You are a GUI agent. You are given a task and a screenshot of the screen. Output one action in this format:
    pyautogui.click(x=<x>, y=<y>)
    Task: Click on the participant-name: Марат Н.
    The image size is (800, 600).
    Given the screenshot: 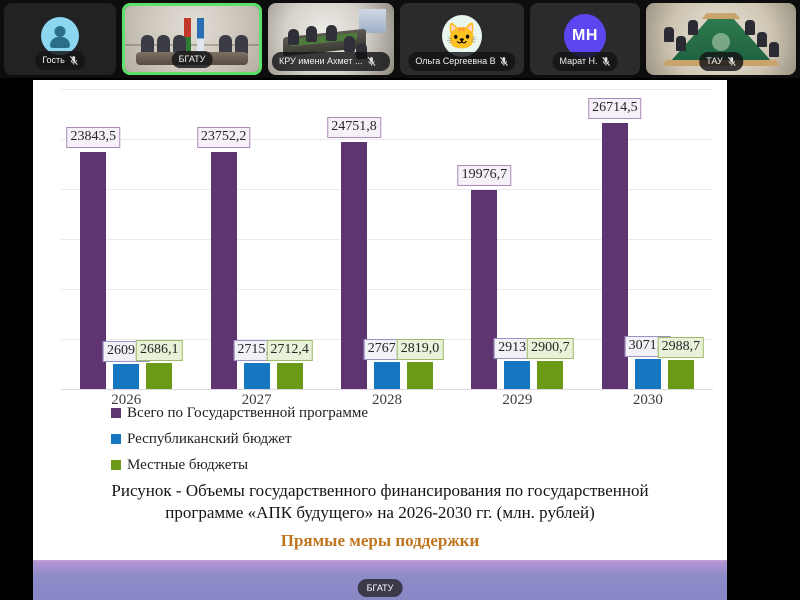 What is the action you would take?
    pyautogui.click(x=578, y=61)
    